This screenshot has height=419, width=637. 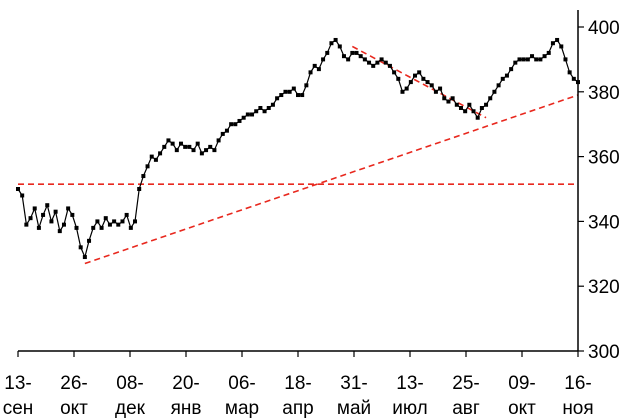 What do you see at coordinates (130, 408) in the screenshot?
I see `x-tick-label-month: дек` at bounding box center [130, 408].